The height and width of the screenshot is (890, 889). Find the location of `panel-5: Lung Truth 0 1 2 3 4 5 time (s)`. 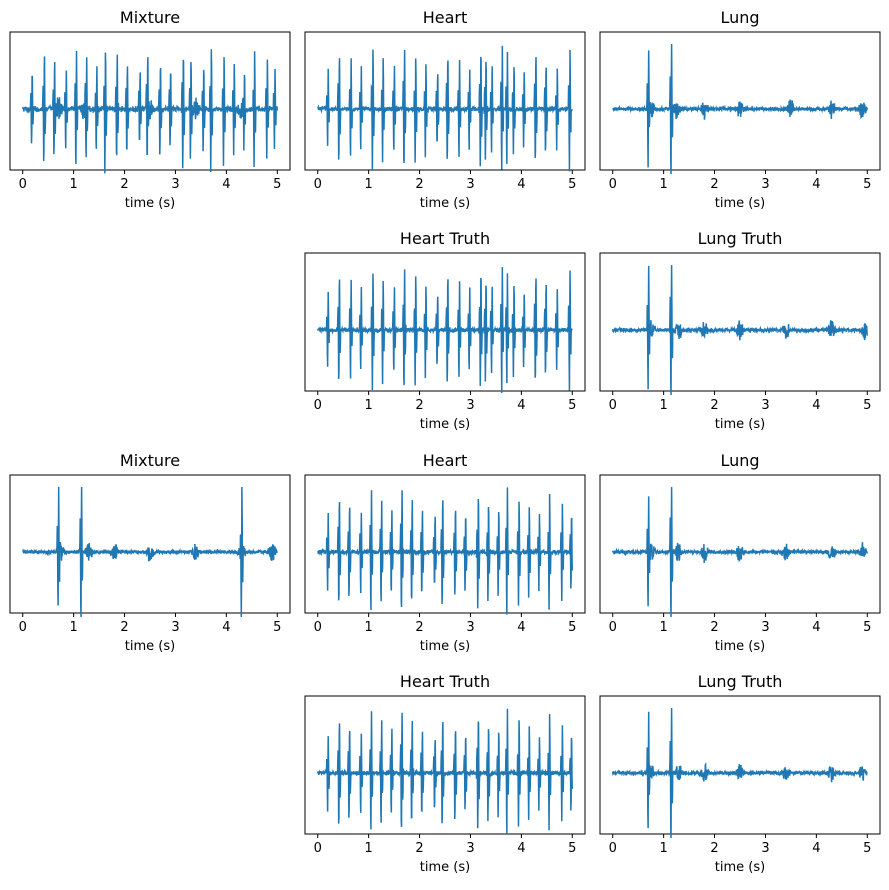

panel-5: Lung Truth 0 1 2 3 4 5 time (s) is located at coordinates (740, 330).